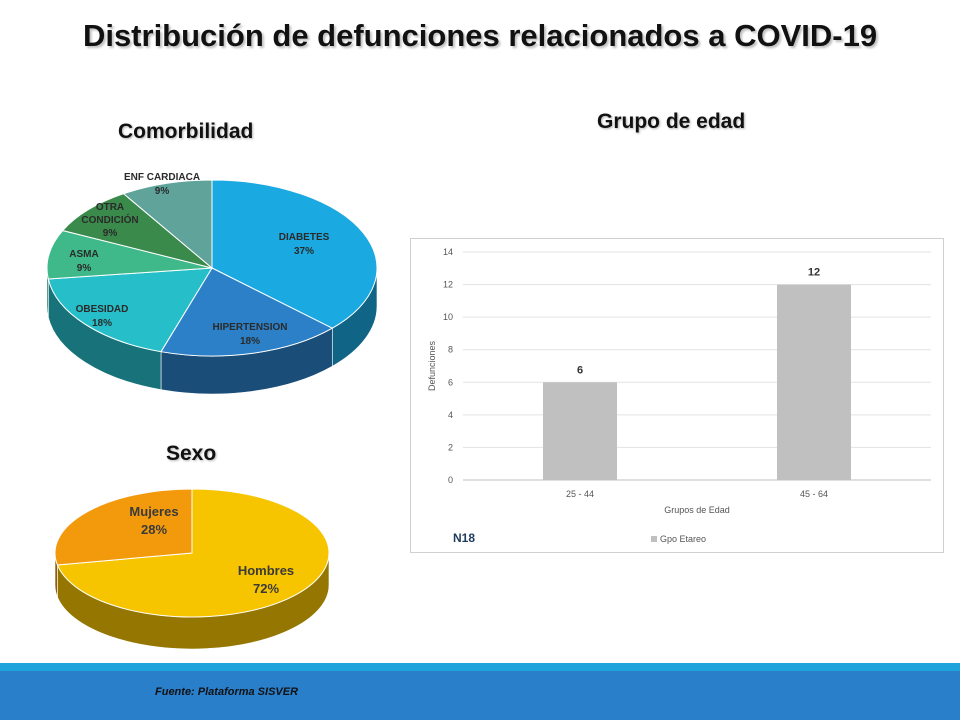  What do you see at coordinates (102, 309) in the screenshot?
I see `pie-label-obesidad: OBESIDAD` at bounding box center [102, 309].